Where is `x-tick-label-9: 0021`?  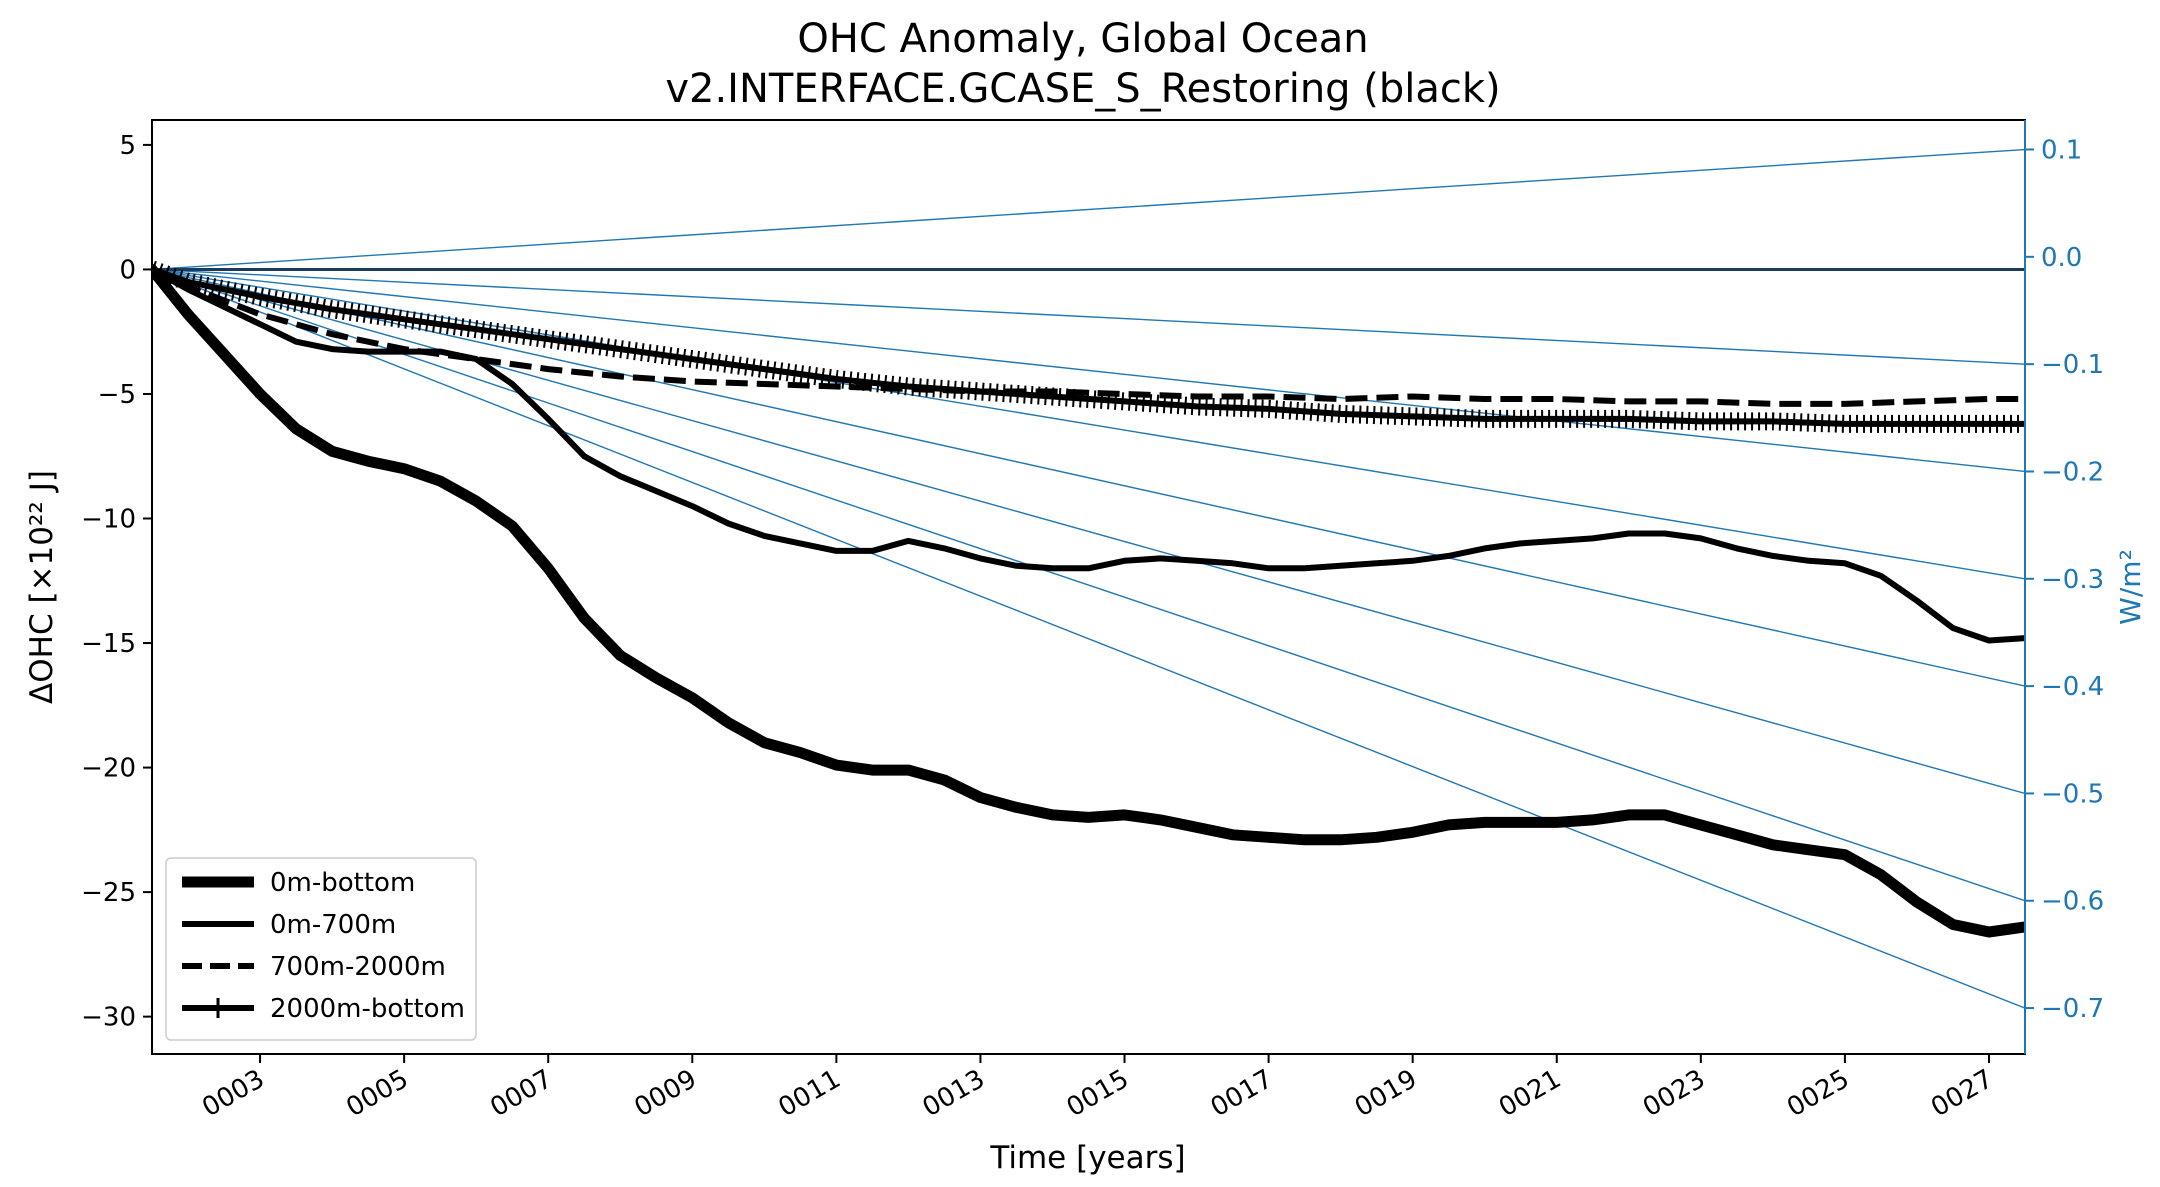 x-tick-label-9: 0021 is located at coordinates (1530, 1093).